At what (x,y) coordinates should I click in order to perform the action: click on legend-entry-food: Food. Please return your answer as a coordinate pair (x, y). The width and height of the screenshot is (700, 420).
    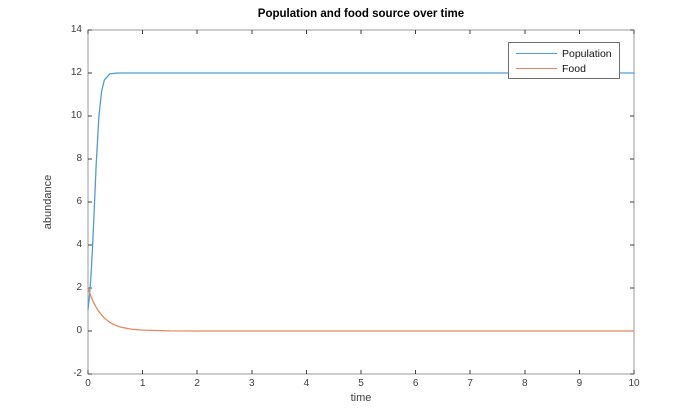
    Looking at the image, I should click on (564, 68).